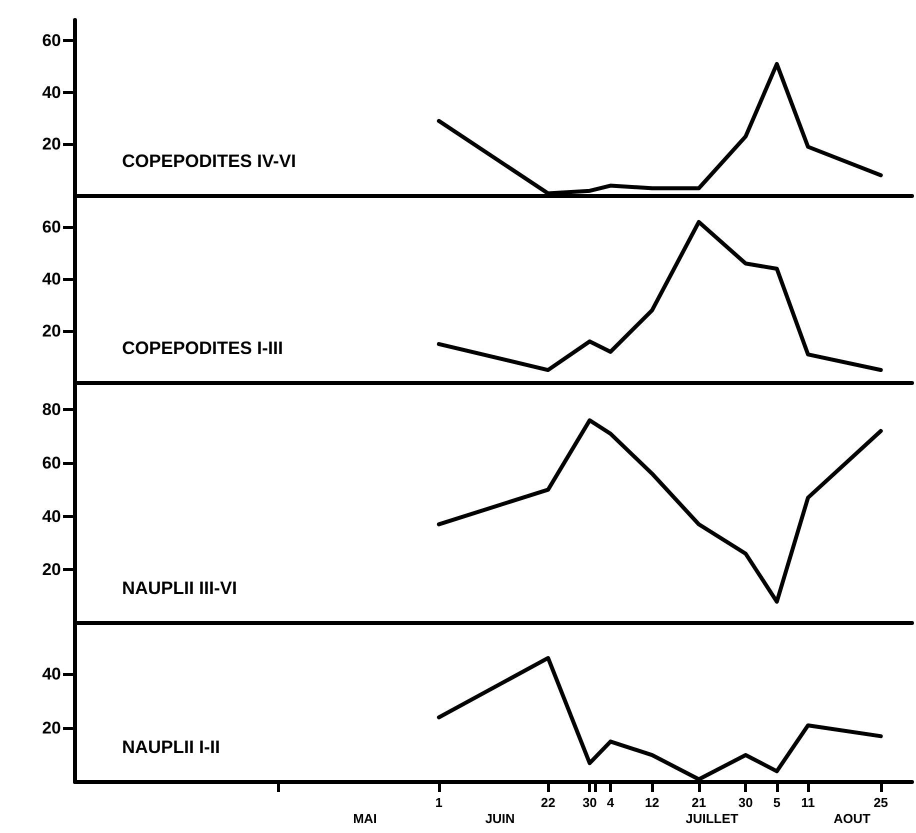  What do you see at coordinates (610, 802) in the screenshot?
I see `x-tick-label: 4` at bounding box center [610, 802].